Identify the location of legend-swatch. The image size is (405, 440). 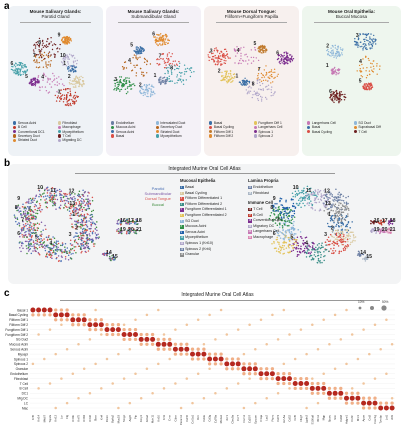
(211, 123).